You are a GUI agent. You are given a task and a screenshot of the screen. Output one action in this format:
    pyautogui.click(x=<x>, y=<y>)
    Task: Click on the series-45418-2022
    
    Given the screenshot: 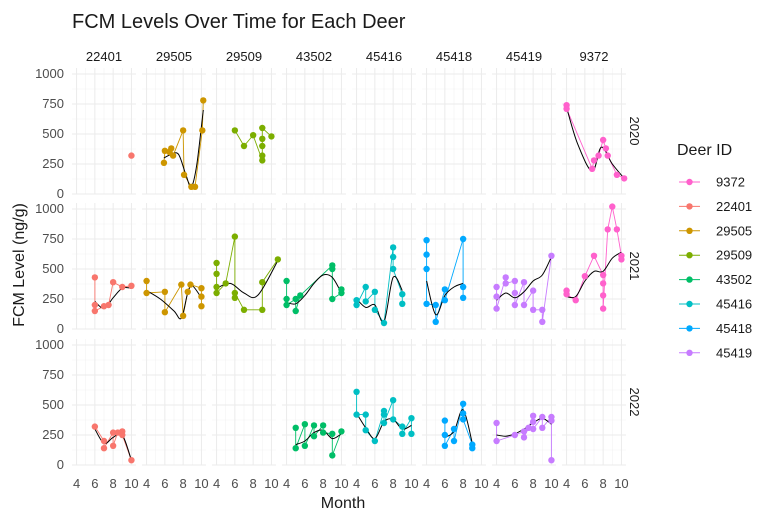 What is the action you would take?
    pyautogui.click(x=458, y=426)
    